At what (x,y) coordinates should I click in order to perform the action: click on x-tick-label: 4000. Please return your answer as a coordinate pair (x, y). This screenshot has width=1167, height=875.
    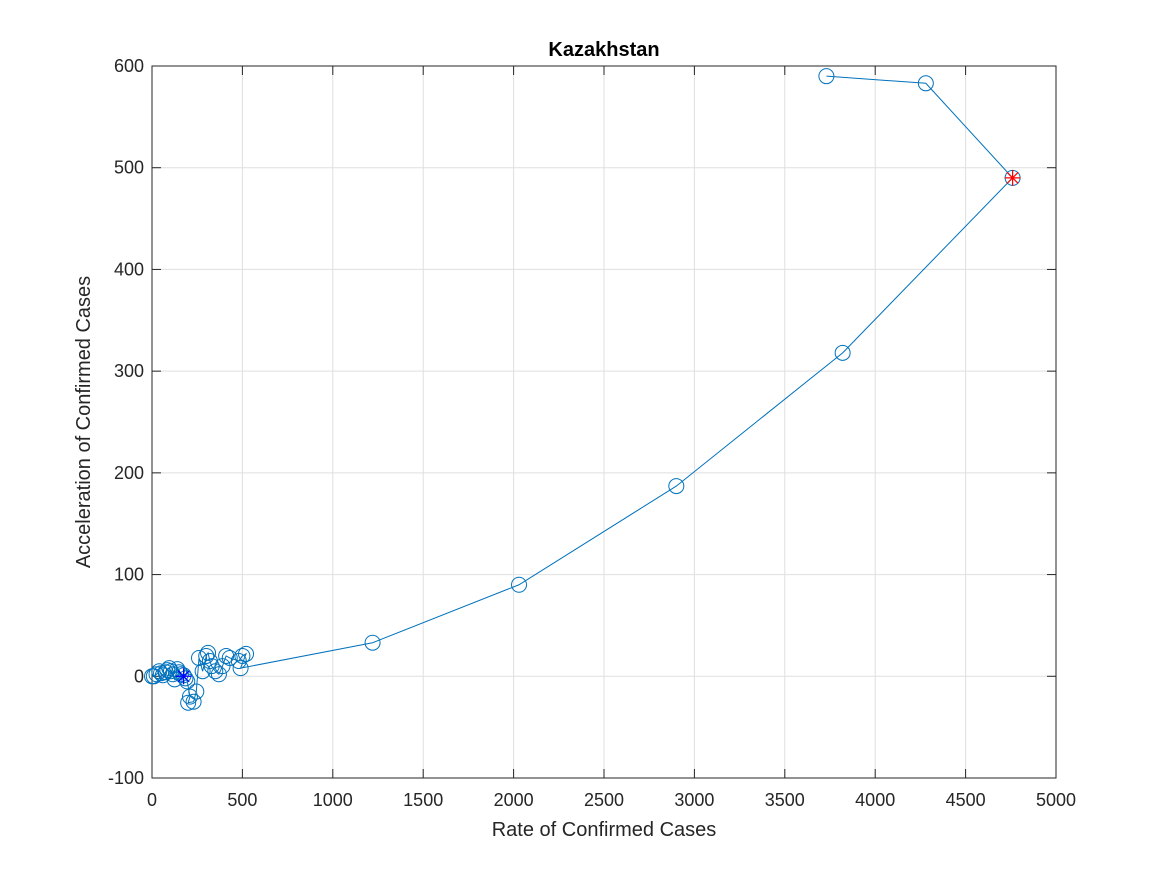
    Looking at the image, I should click on (875, 800).